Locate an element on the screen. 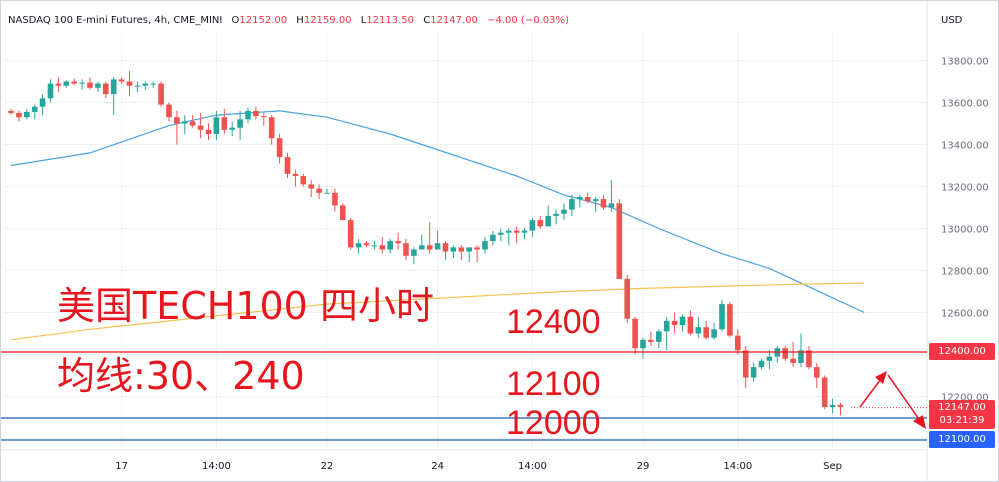  y-tick-label: 13200.00 is located at coordinates (965, 188).